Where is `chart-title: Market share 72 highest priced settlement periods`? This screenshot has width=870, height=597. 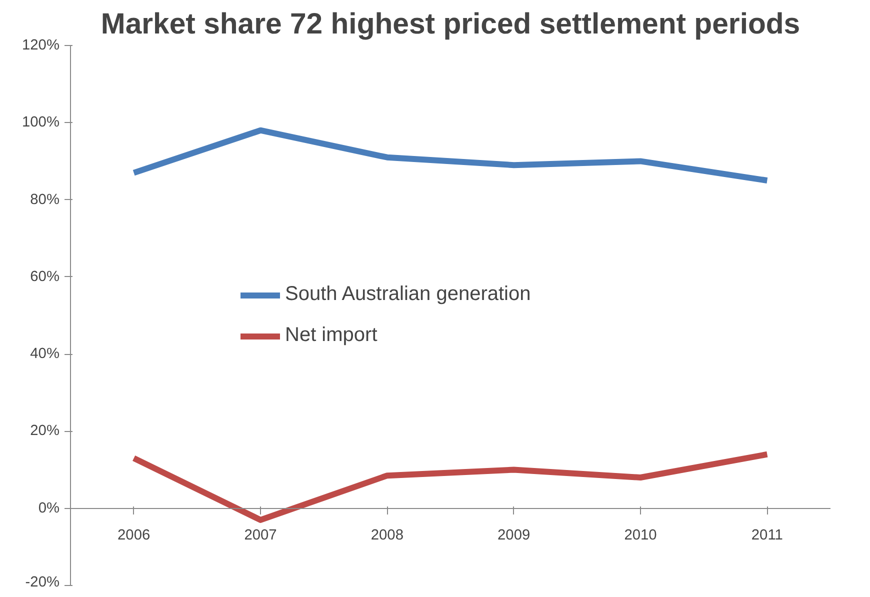
chart-title: Market share 72 highest priced settlement periods is located at coordinates (450, 24).